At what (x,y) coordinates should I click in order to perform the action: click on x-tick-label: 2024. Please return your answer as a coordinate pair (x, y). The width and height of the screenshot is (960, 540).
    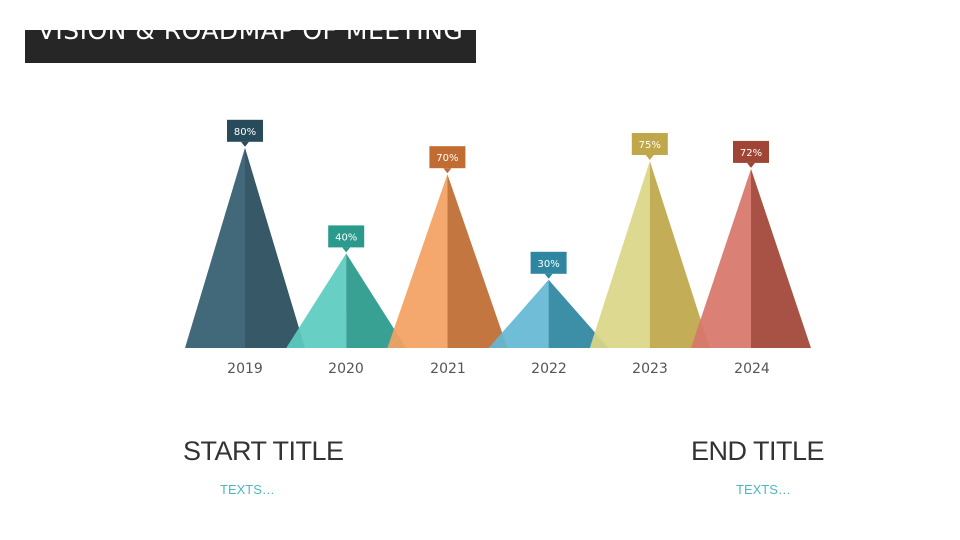
    Looking at the image, I should click on (752, 369).